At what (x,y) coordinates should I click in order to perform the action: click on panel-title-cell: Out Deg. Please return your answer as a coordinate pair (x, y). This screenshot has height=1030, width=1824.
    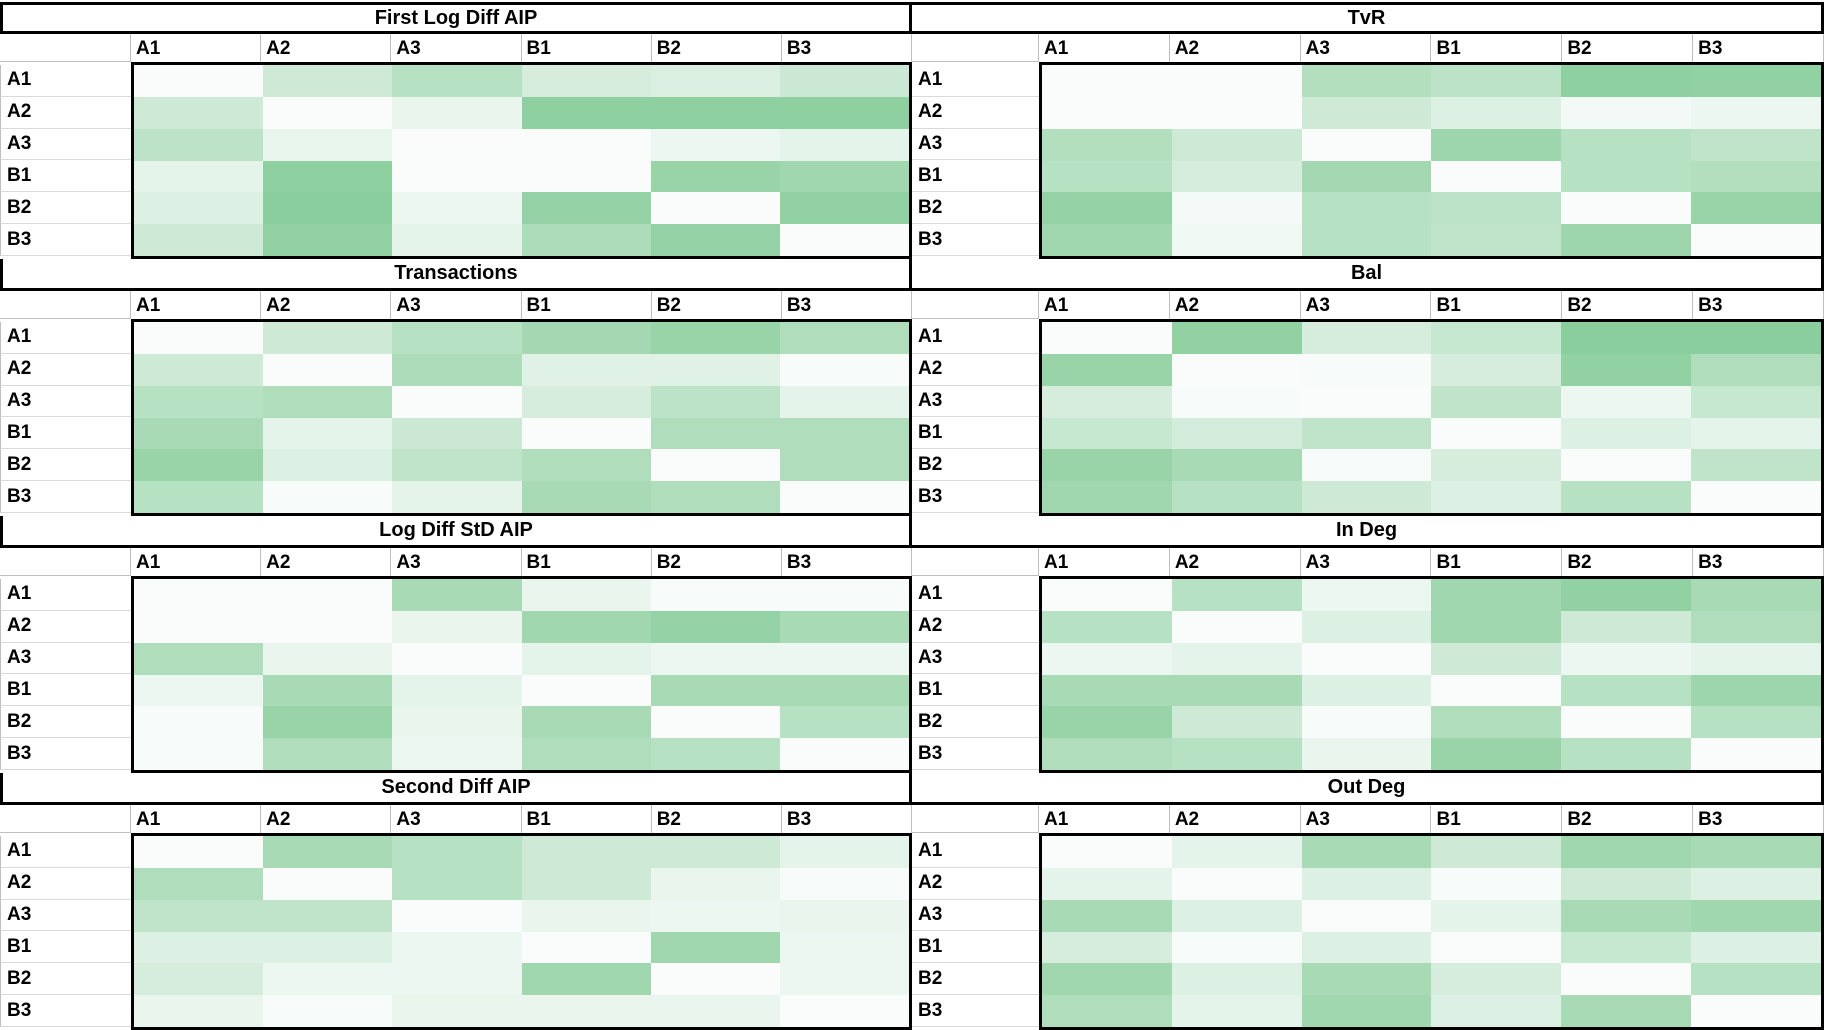
    Looking at the image, I should click on (1368, 789).